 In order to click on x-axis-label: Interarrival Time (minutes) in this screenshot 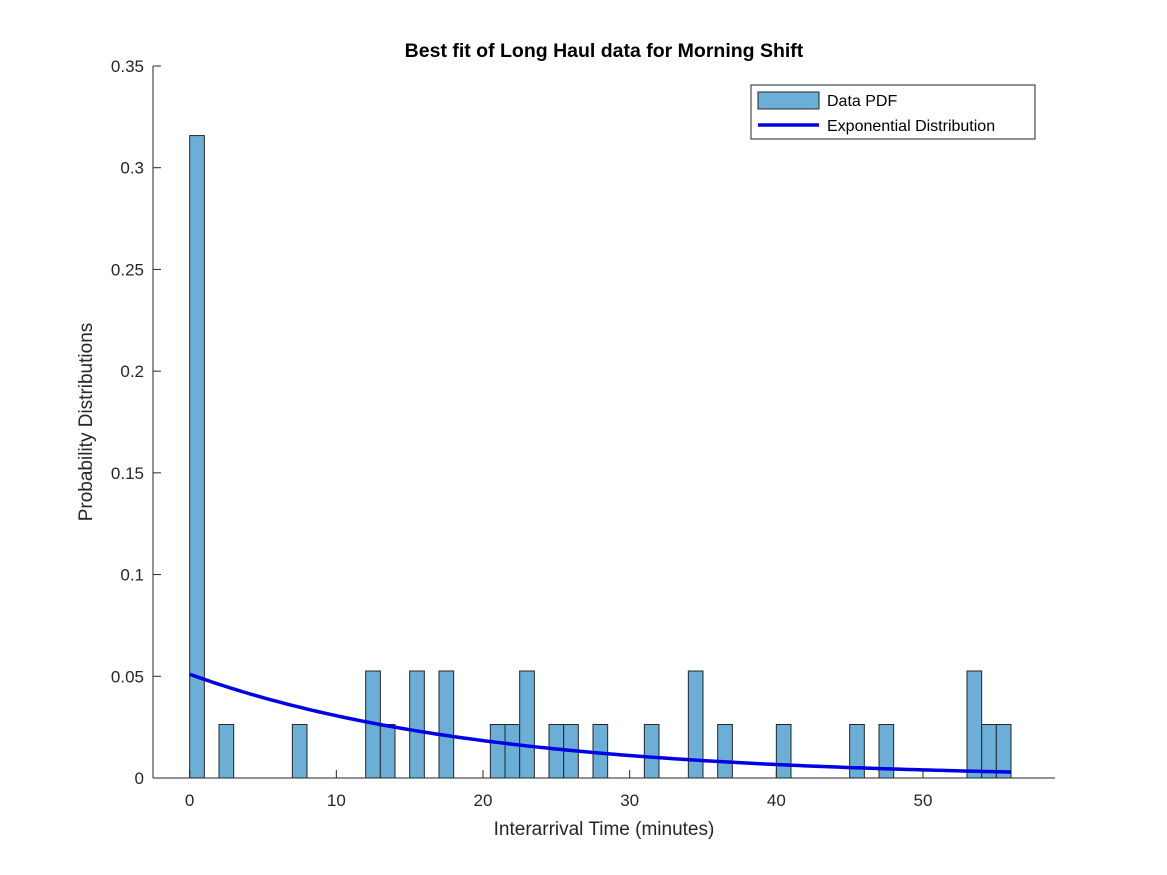, I will do `click(604, 829)`.